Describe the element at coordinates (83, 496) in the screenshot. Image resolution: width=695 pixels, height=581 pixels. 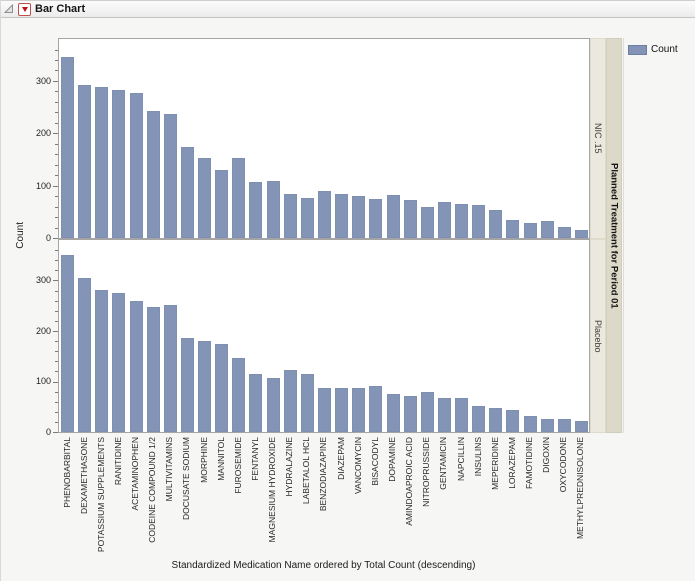
I see `category-label: DEXAMETHASONE` at that location.